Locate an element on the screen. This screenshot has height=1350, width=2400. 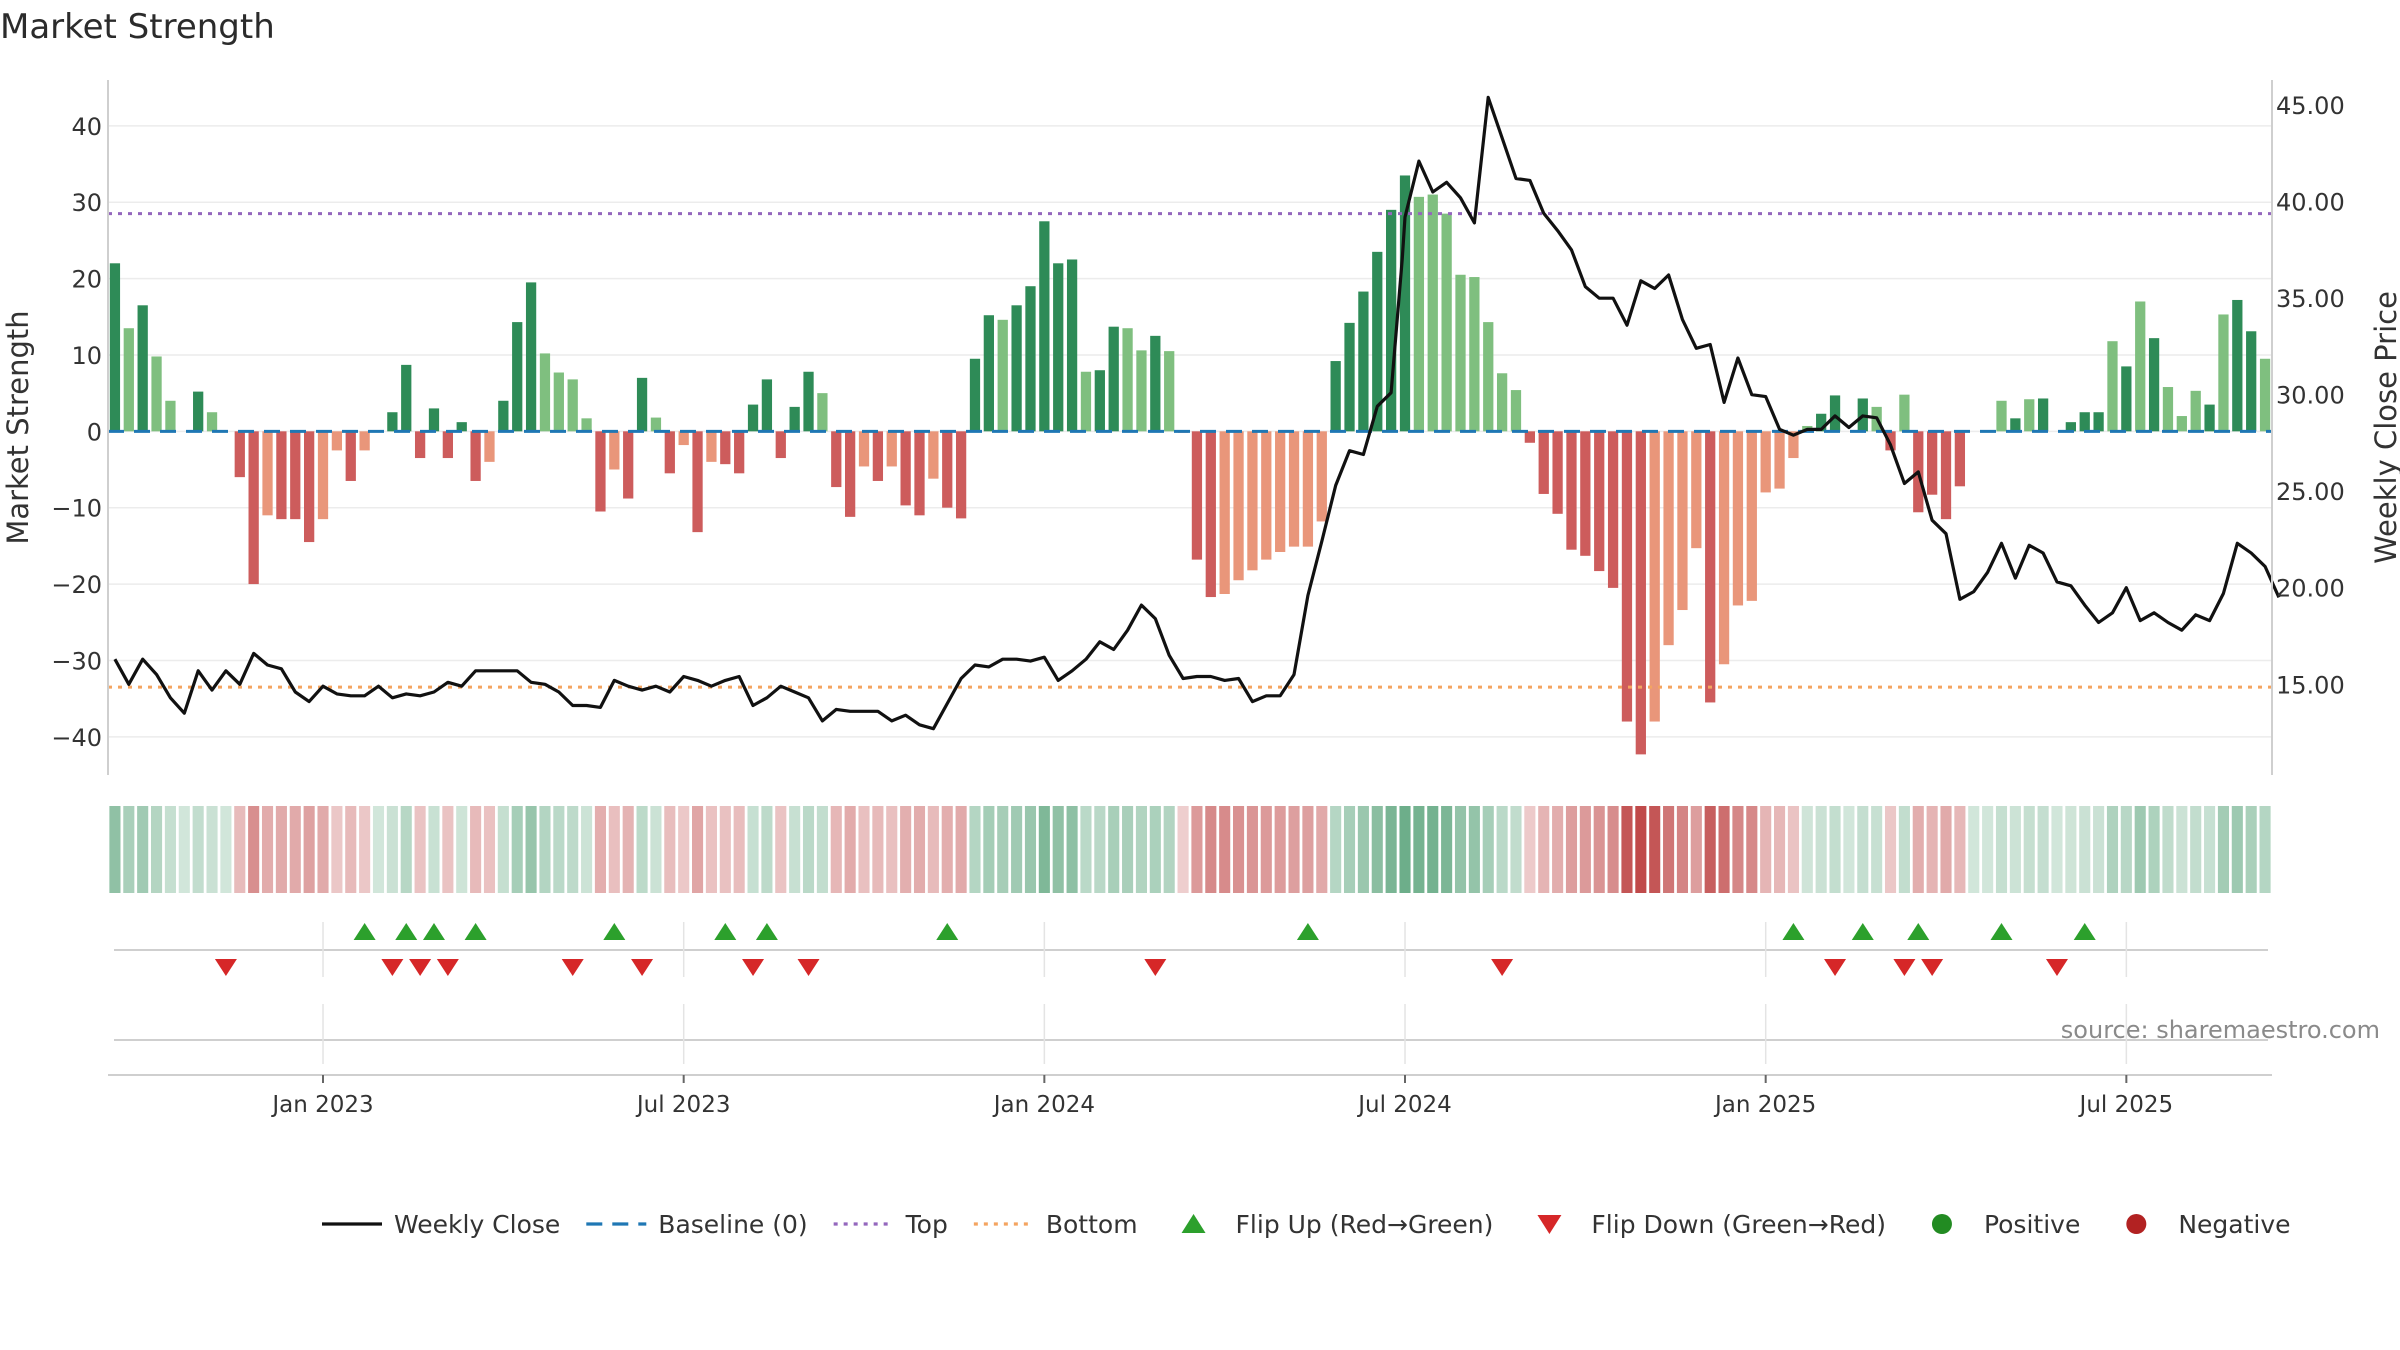
legend-swatch is located at coordinates (1193, 1223).